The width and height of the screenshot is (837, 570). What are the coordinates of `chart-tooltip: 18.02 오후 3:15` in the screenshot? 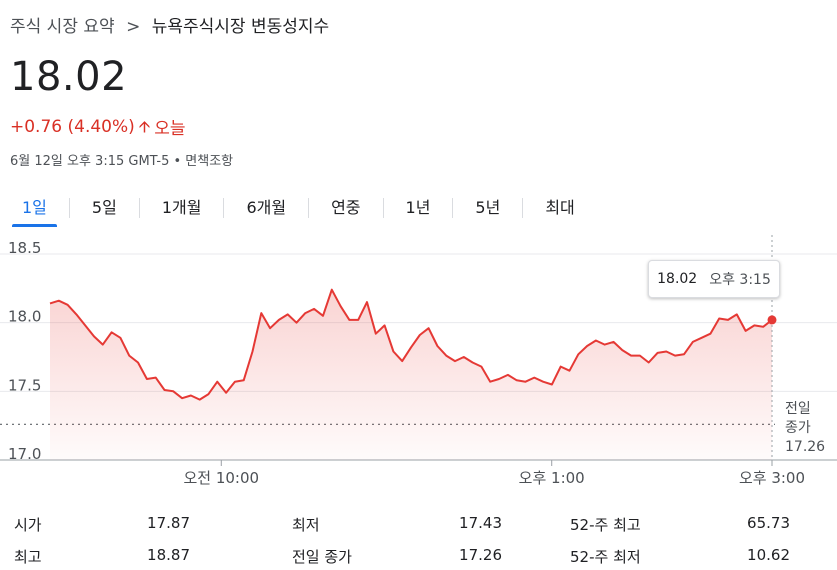 It's located at (714, 279).